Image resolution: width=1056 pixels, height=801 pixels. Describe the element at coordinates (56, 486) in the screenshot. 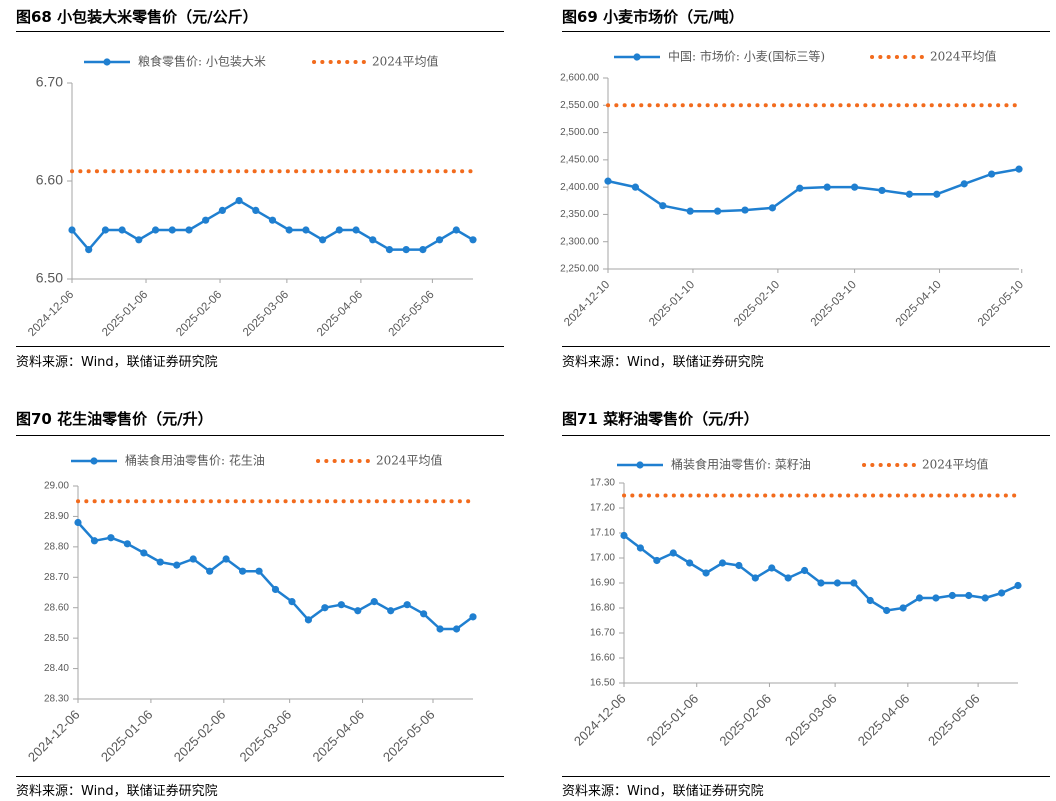

I see `y-tick-label: 29.00` at that location.